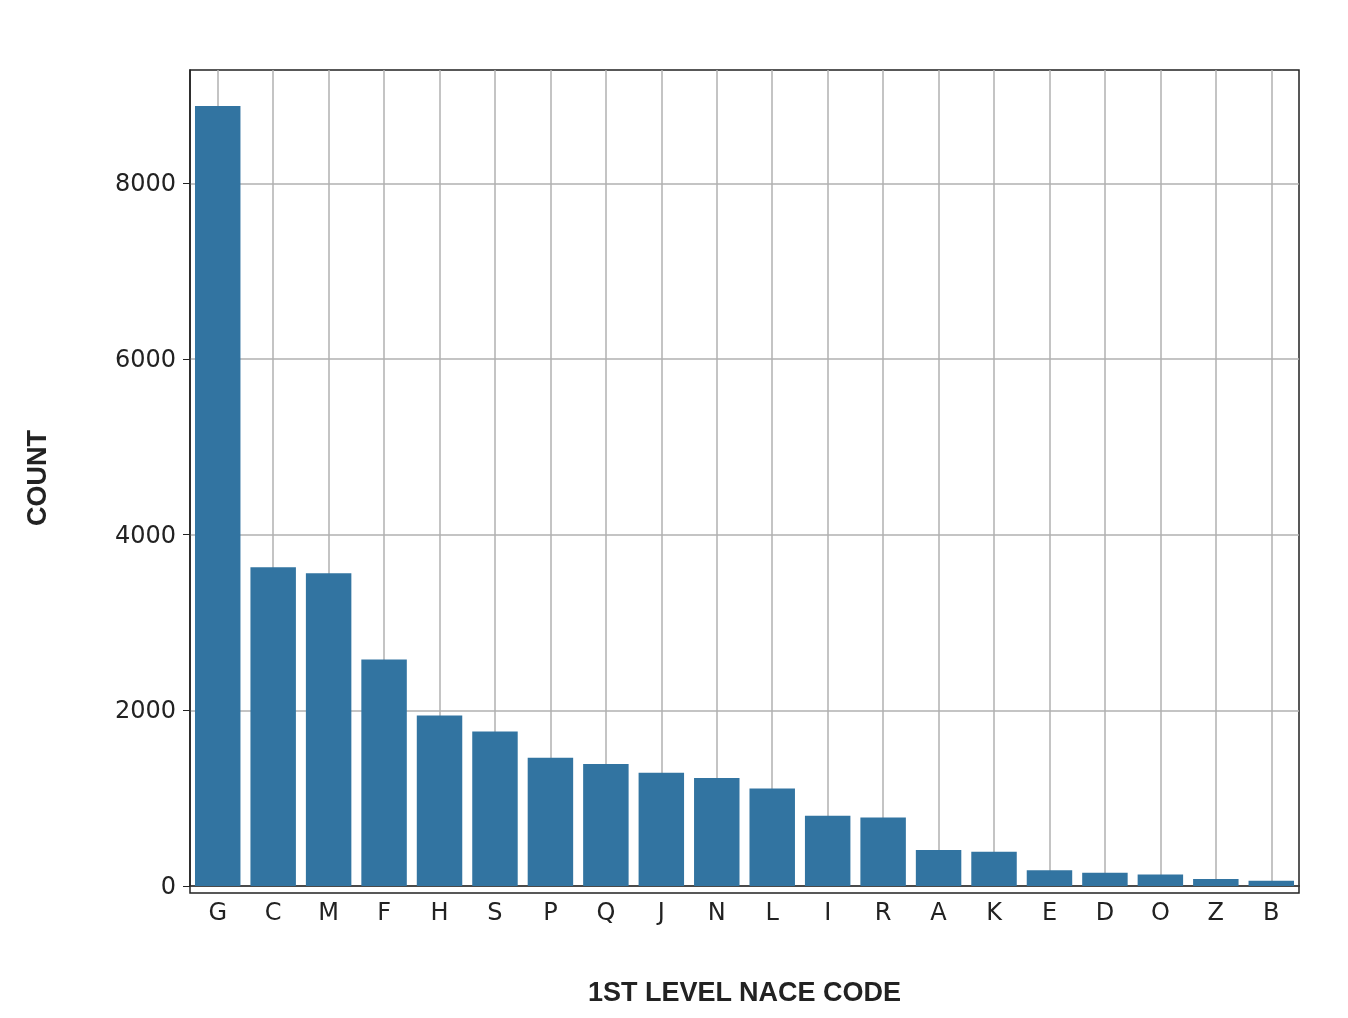 This screenshot has width=1348, height=1018. I want to click on y-tick-label: 6000, so click(145, 358).